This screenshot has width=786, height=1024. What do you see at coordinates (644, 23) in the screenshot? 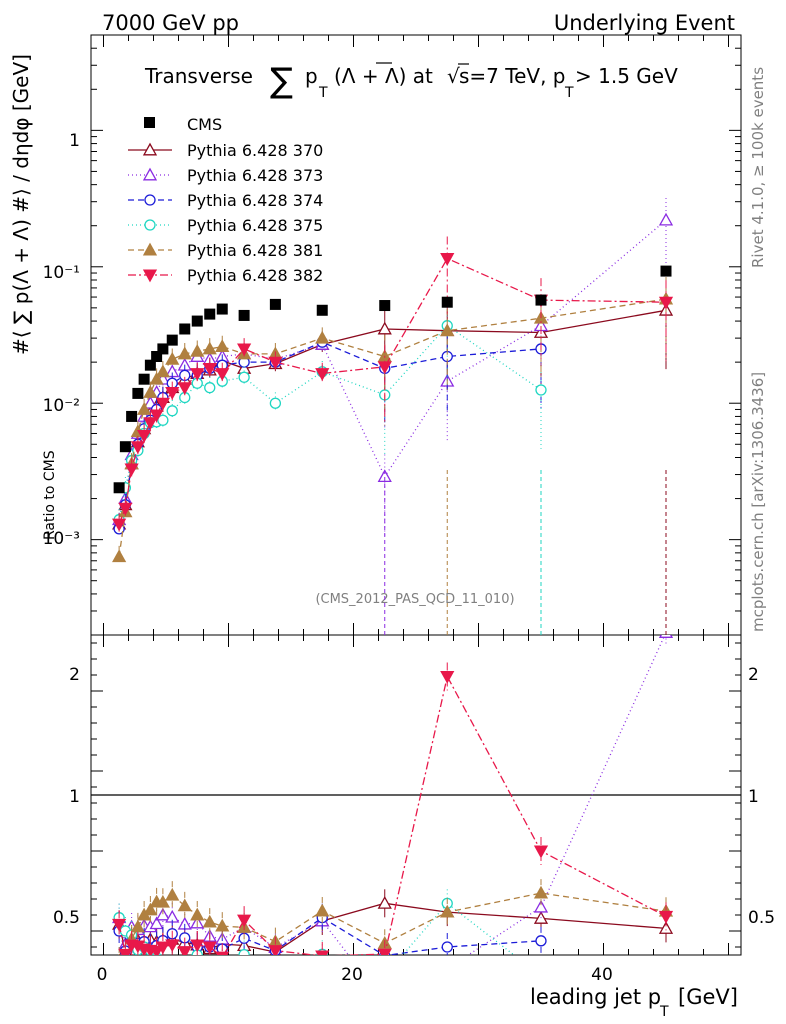
I see `process-label: Underlying Event` at bounding box center [644, 23].